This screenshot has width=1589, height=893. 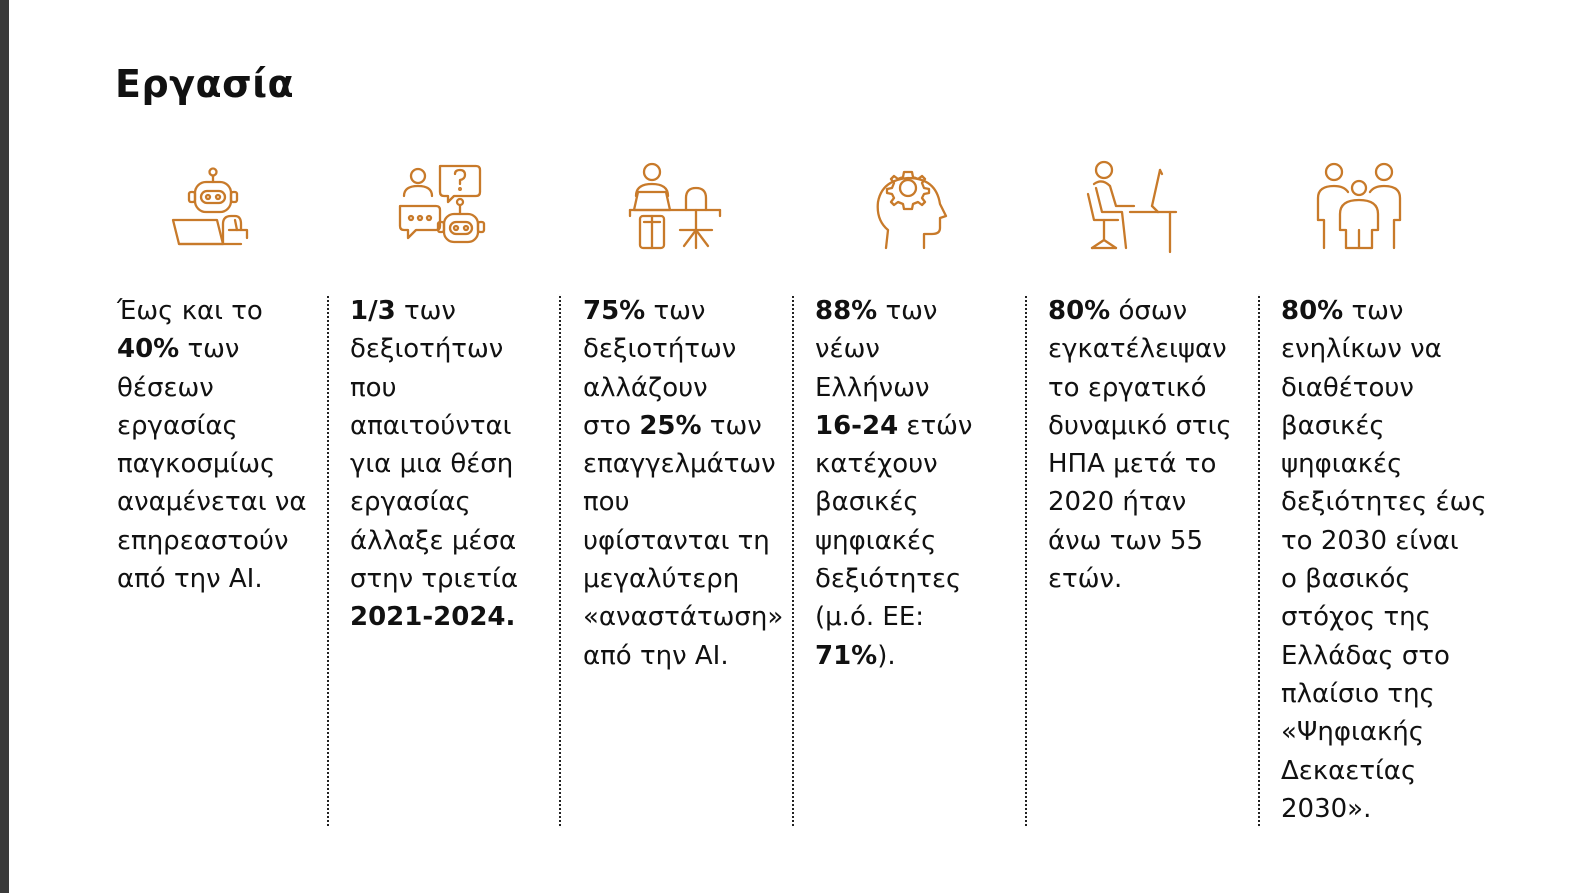 What do you see at coordinates (611, 425) in the screenshot?
I see `stat-text: στο` at bounding box center [611, 425].